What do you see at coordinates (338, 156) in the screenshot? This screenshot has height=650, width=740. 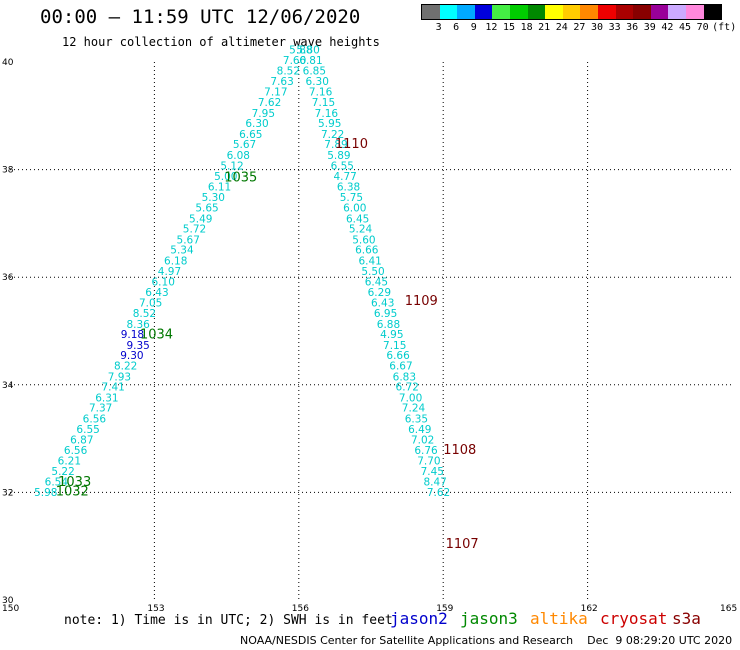 I see `wave-height-value: 5.89` at bounding box center [338, 156].